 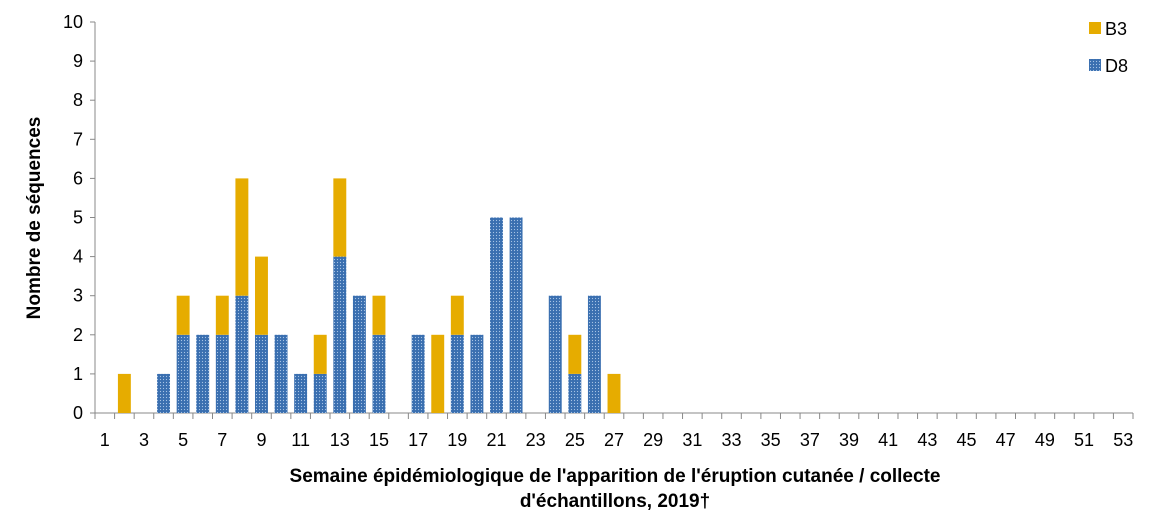 I want to click on x-tick-label: 25, so click(x=575, y=440).